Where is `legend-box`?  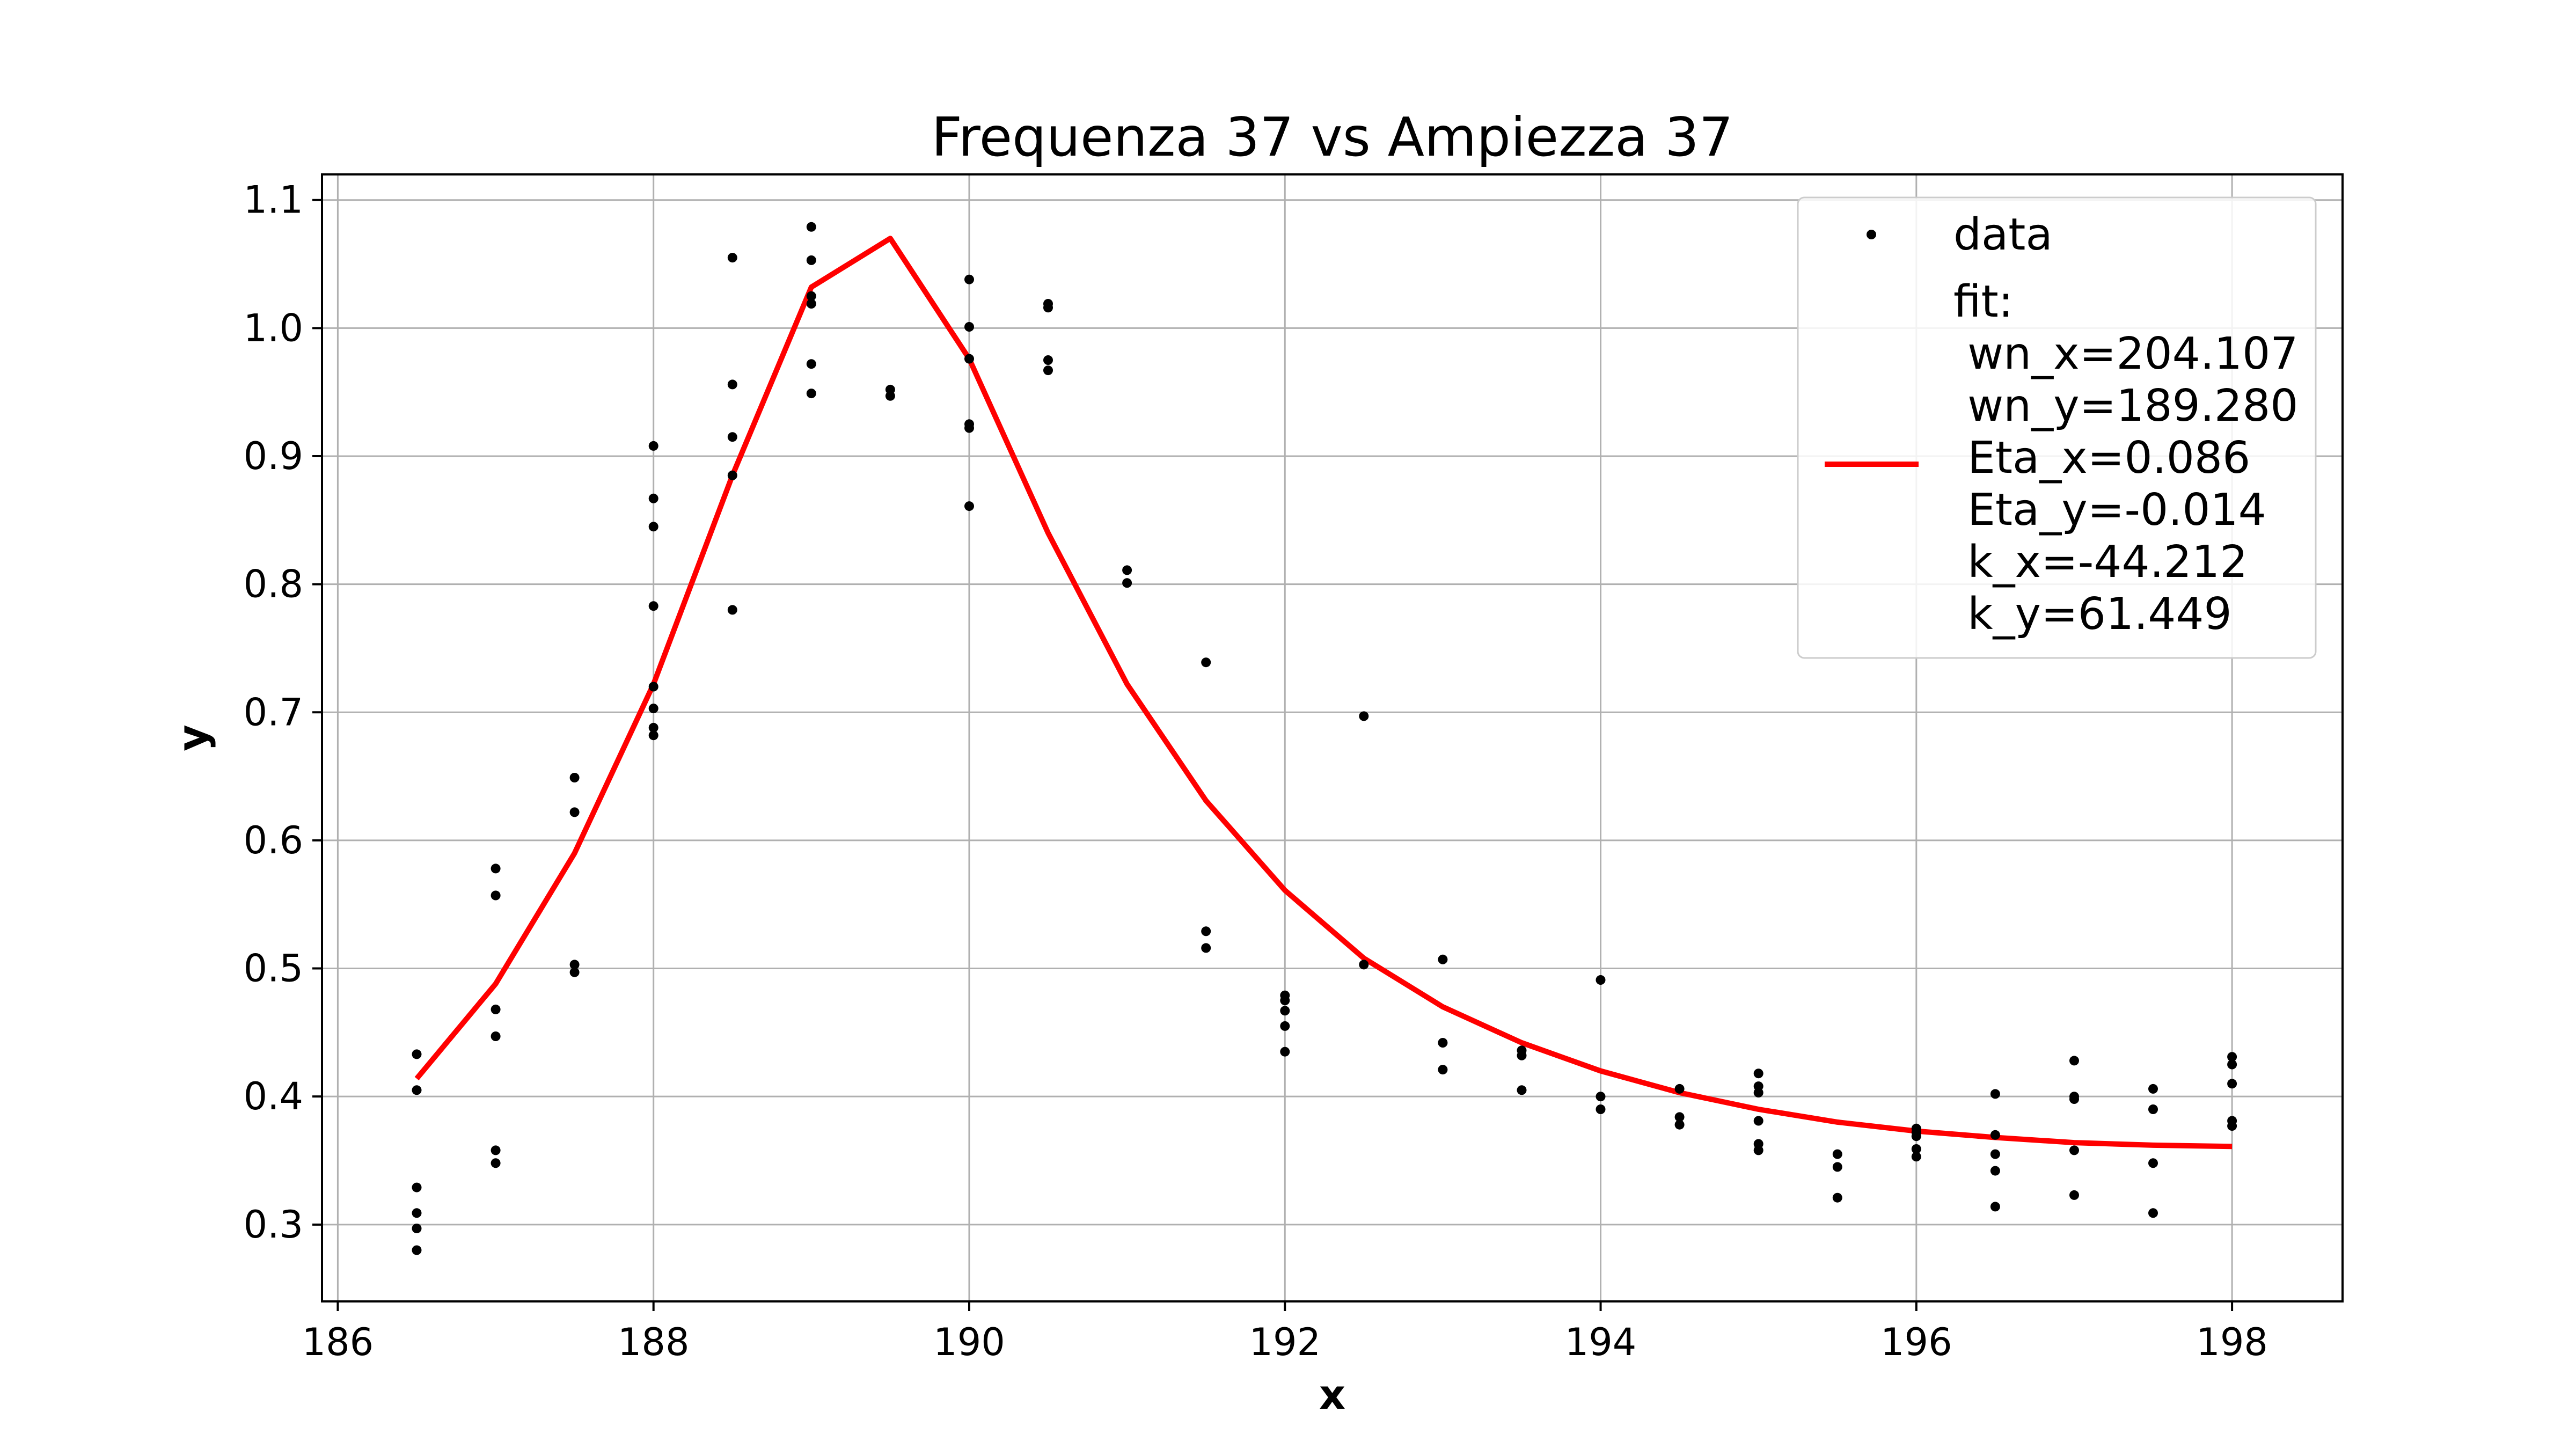
legend-box is located at coordinates (2057, 427).